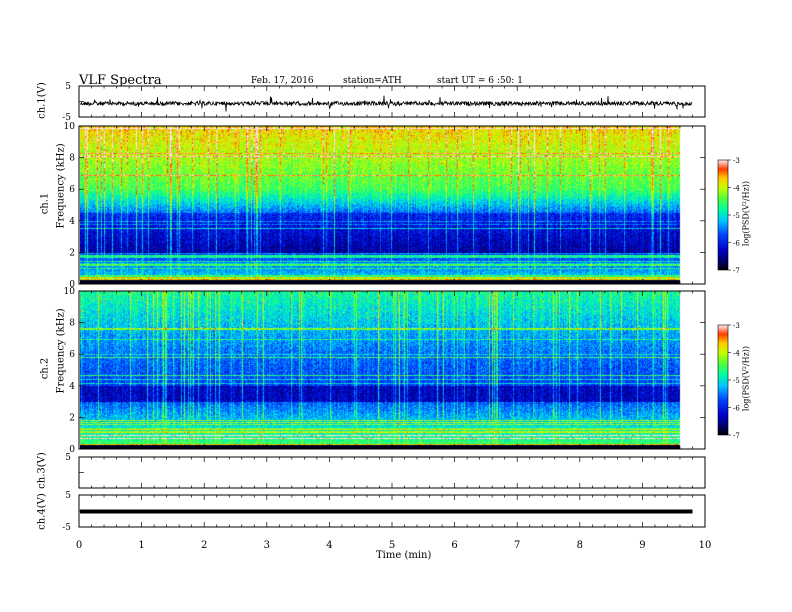  Describe the element at coordinates (61, 186) in the screenshot. I see `ch1-spec-ylabel: Frequency (kHz)` at that location.